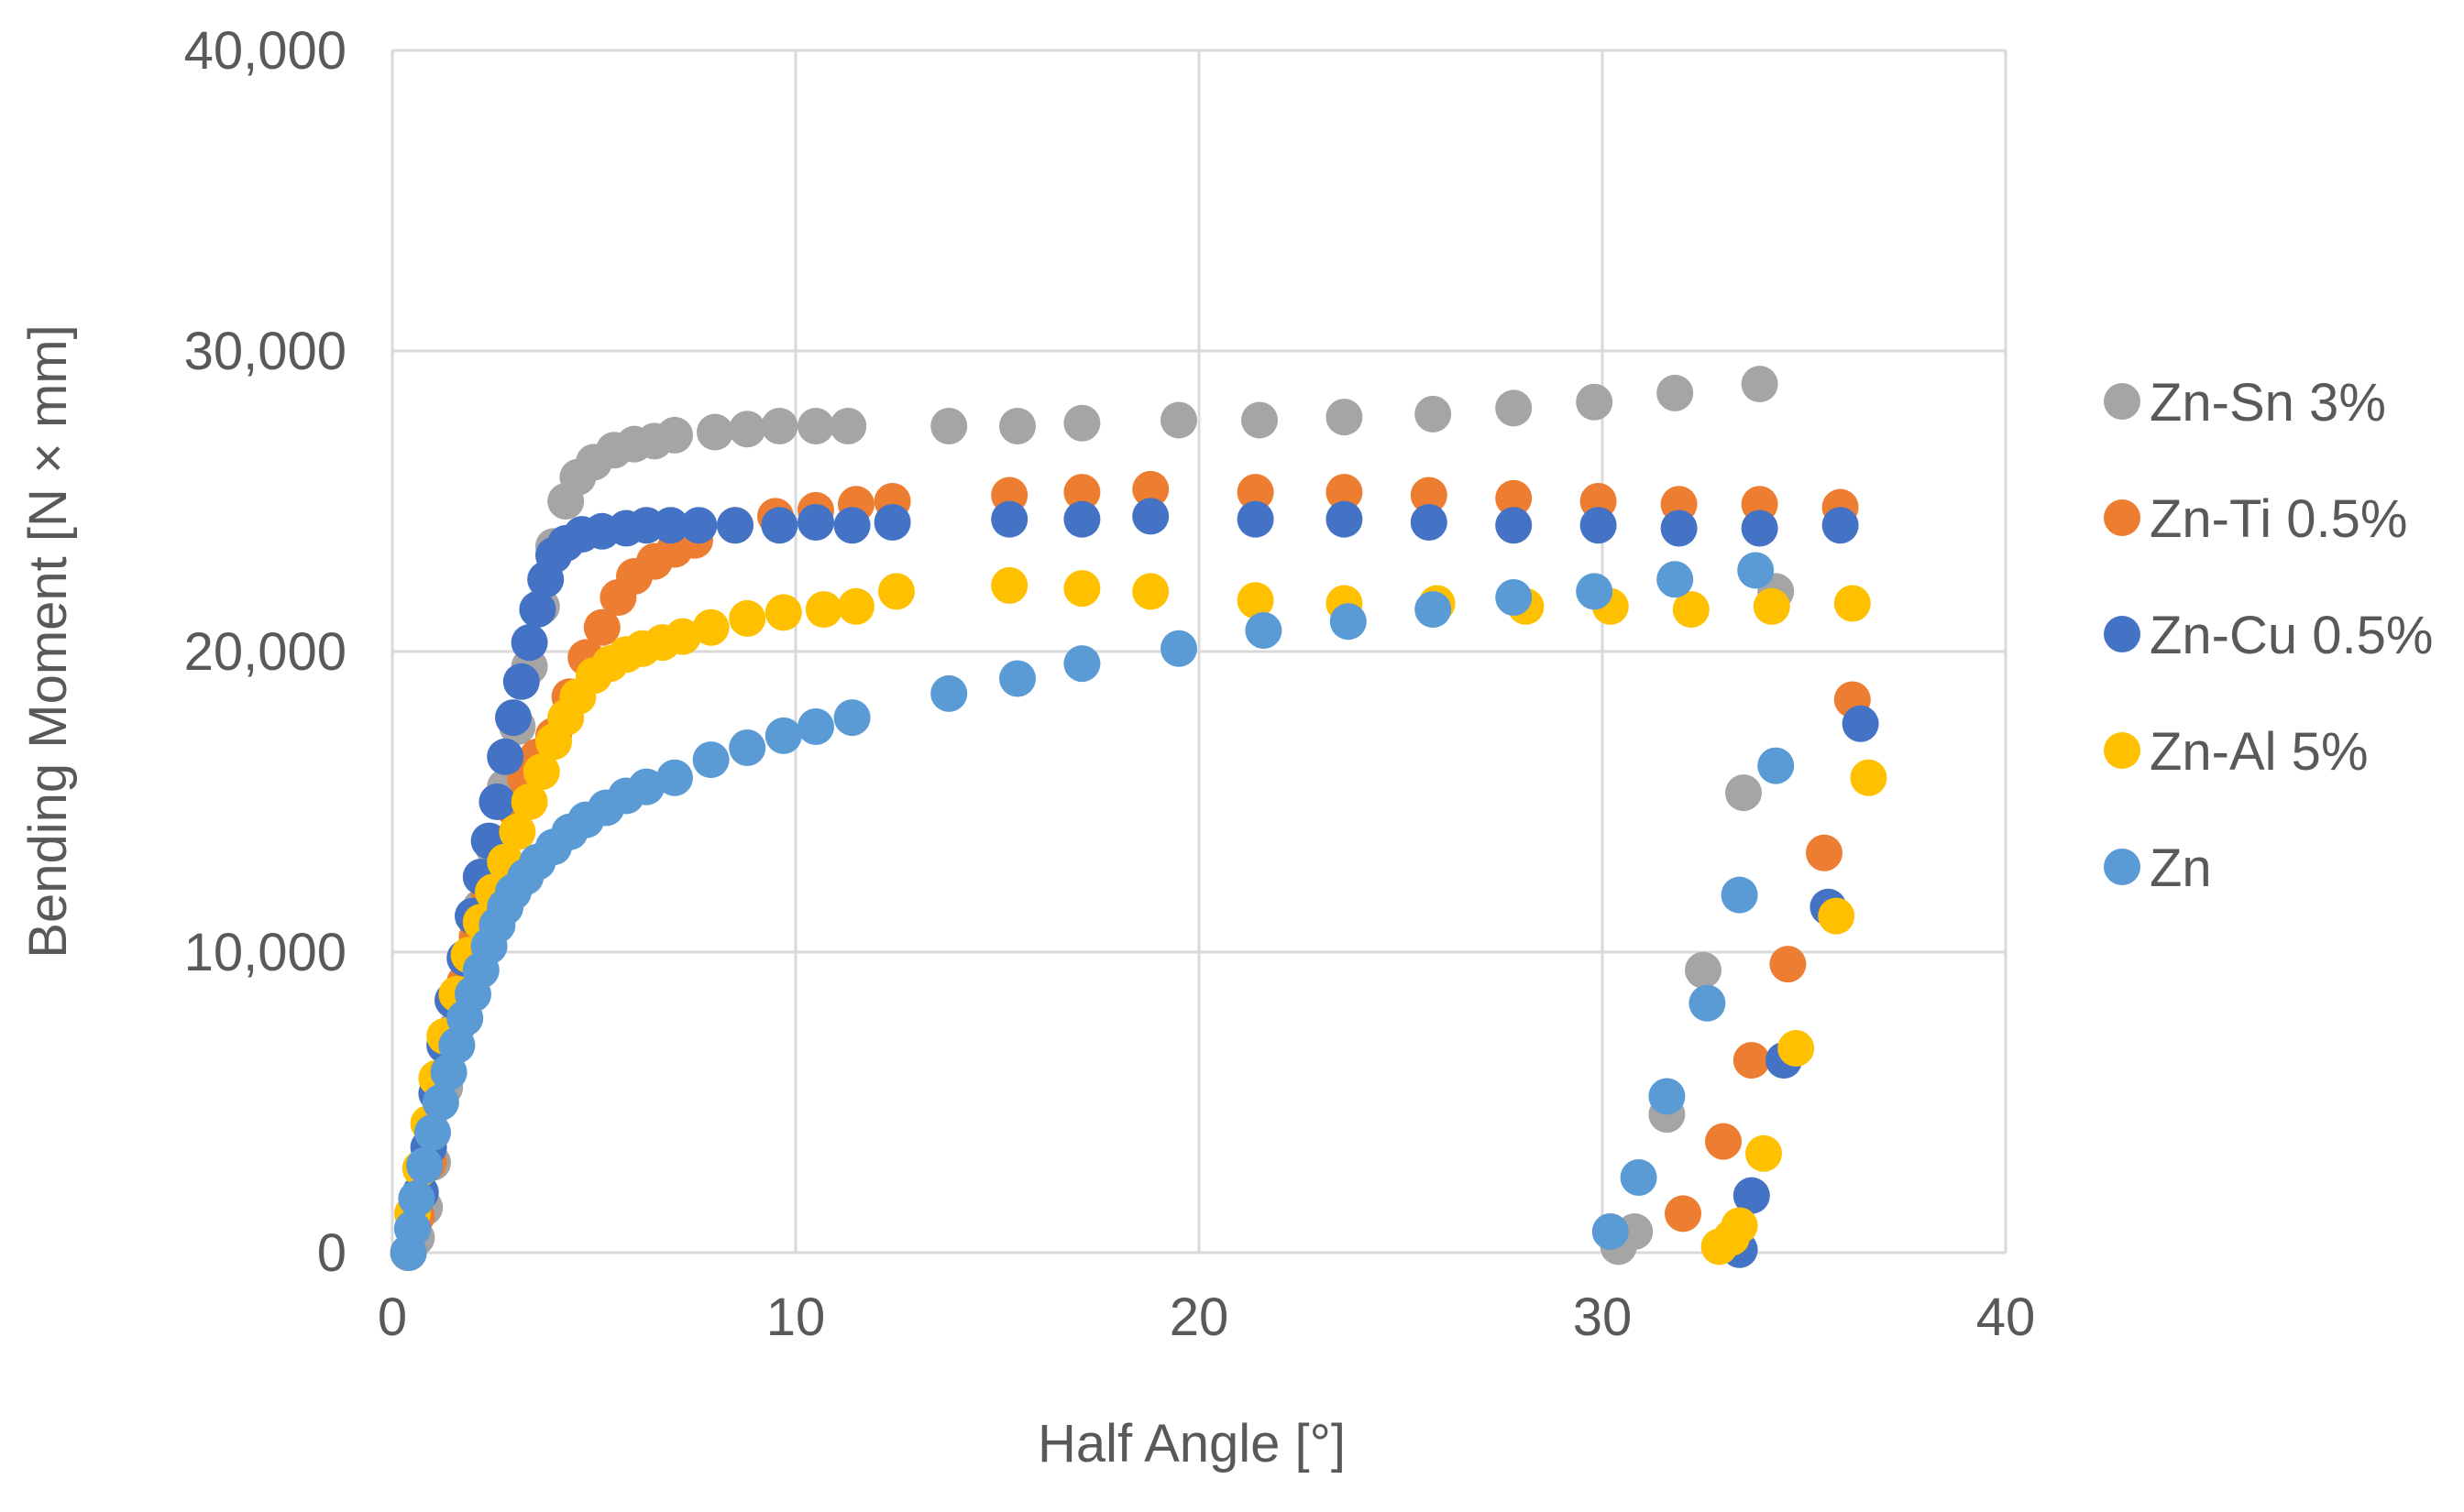 This screenshot has height=1512, width=2464. I want to click on y-tick-label: 30,000, so click(265, 351).